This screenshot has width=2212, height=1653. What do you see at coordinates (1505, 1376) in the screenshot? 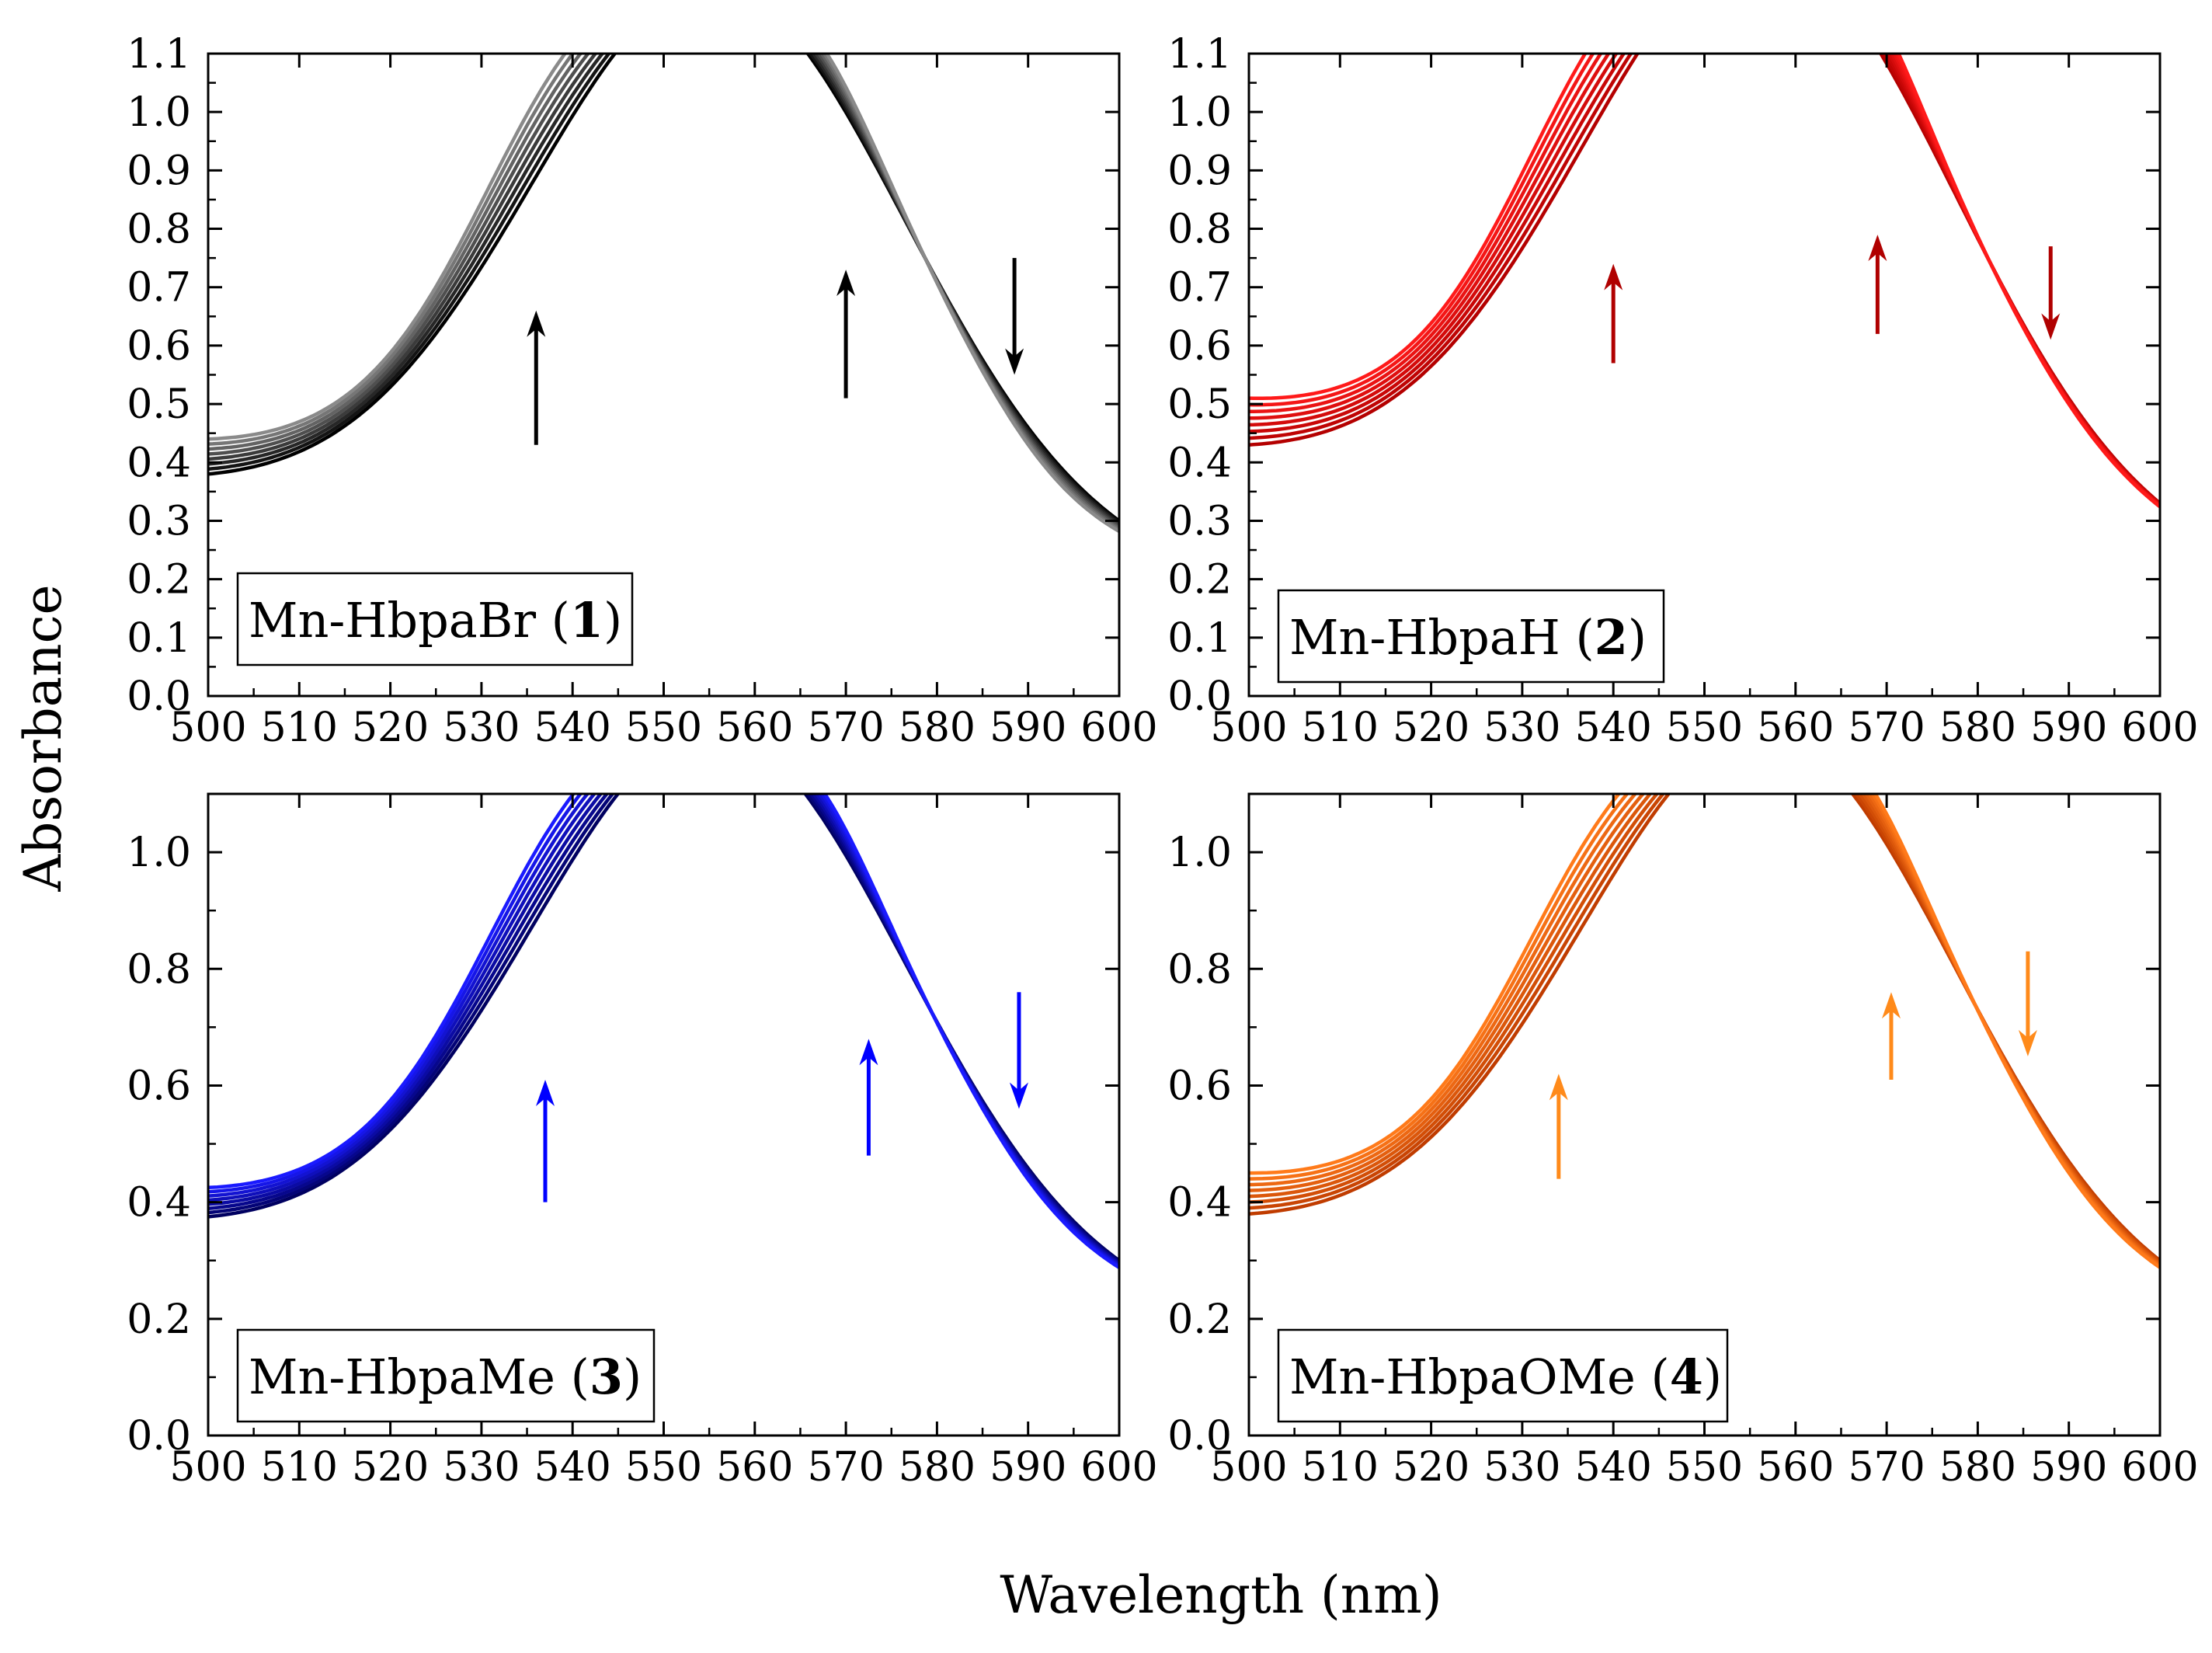
I see `panel-label: Mn-HbpaOMe (4)` at bounding box center [1505, 1376].